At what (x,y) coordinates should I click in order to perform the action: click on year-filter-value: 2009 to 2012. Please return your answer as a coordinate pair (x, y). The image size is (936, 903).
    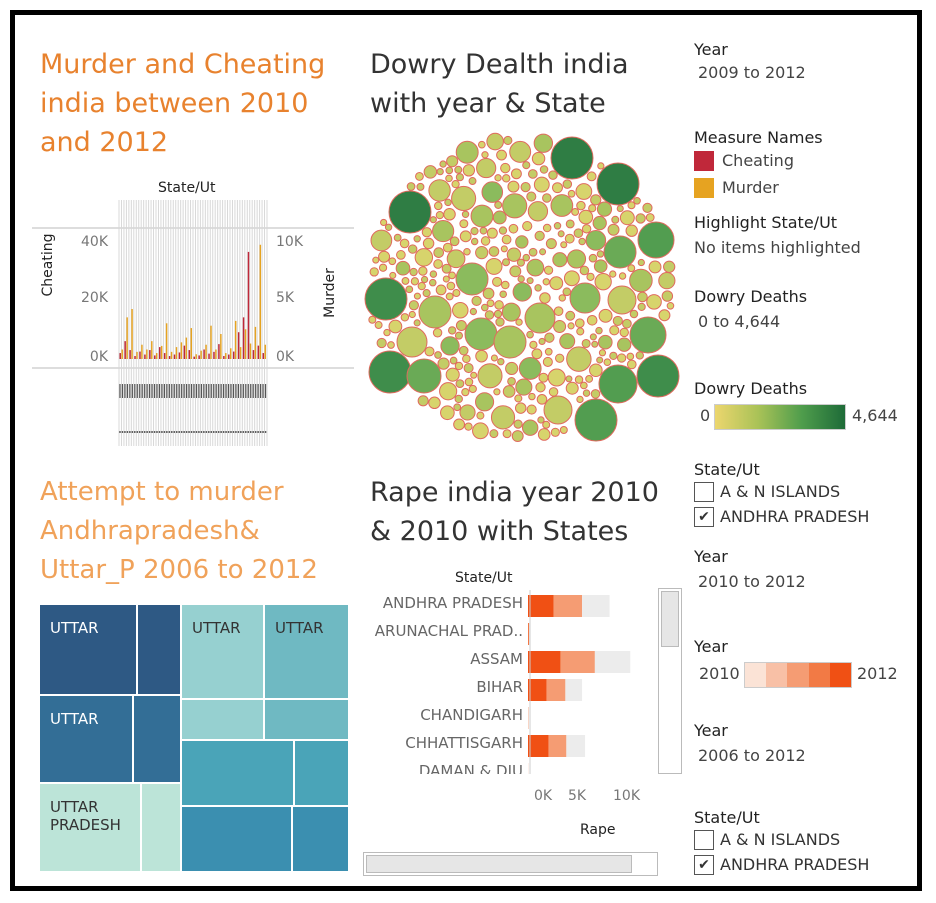
    Looking at the image, I should click on (752, 72).